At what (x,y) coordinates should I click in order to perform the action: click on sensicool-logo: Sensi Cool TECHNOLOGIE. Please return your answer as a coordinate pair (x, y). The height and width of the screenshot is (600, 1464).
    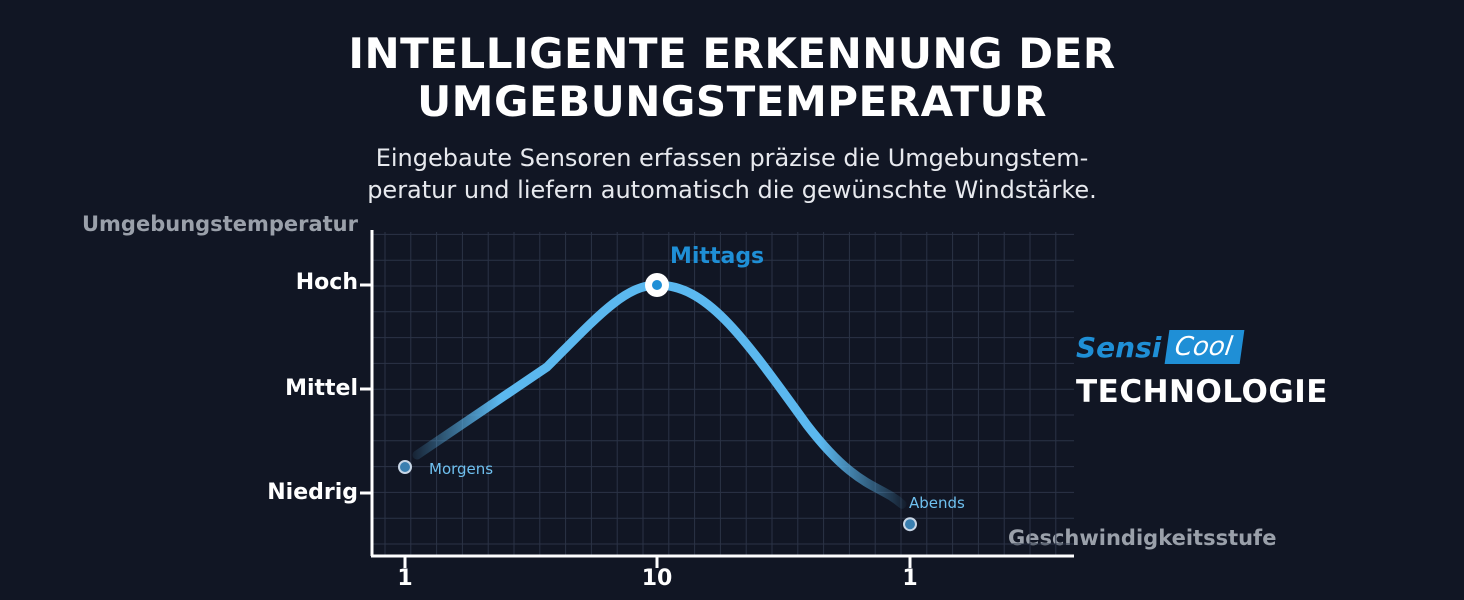
    Looking at the image, I should click on (1202, 370).